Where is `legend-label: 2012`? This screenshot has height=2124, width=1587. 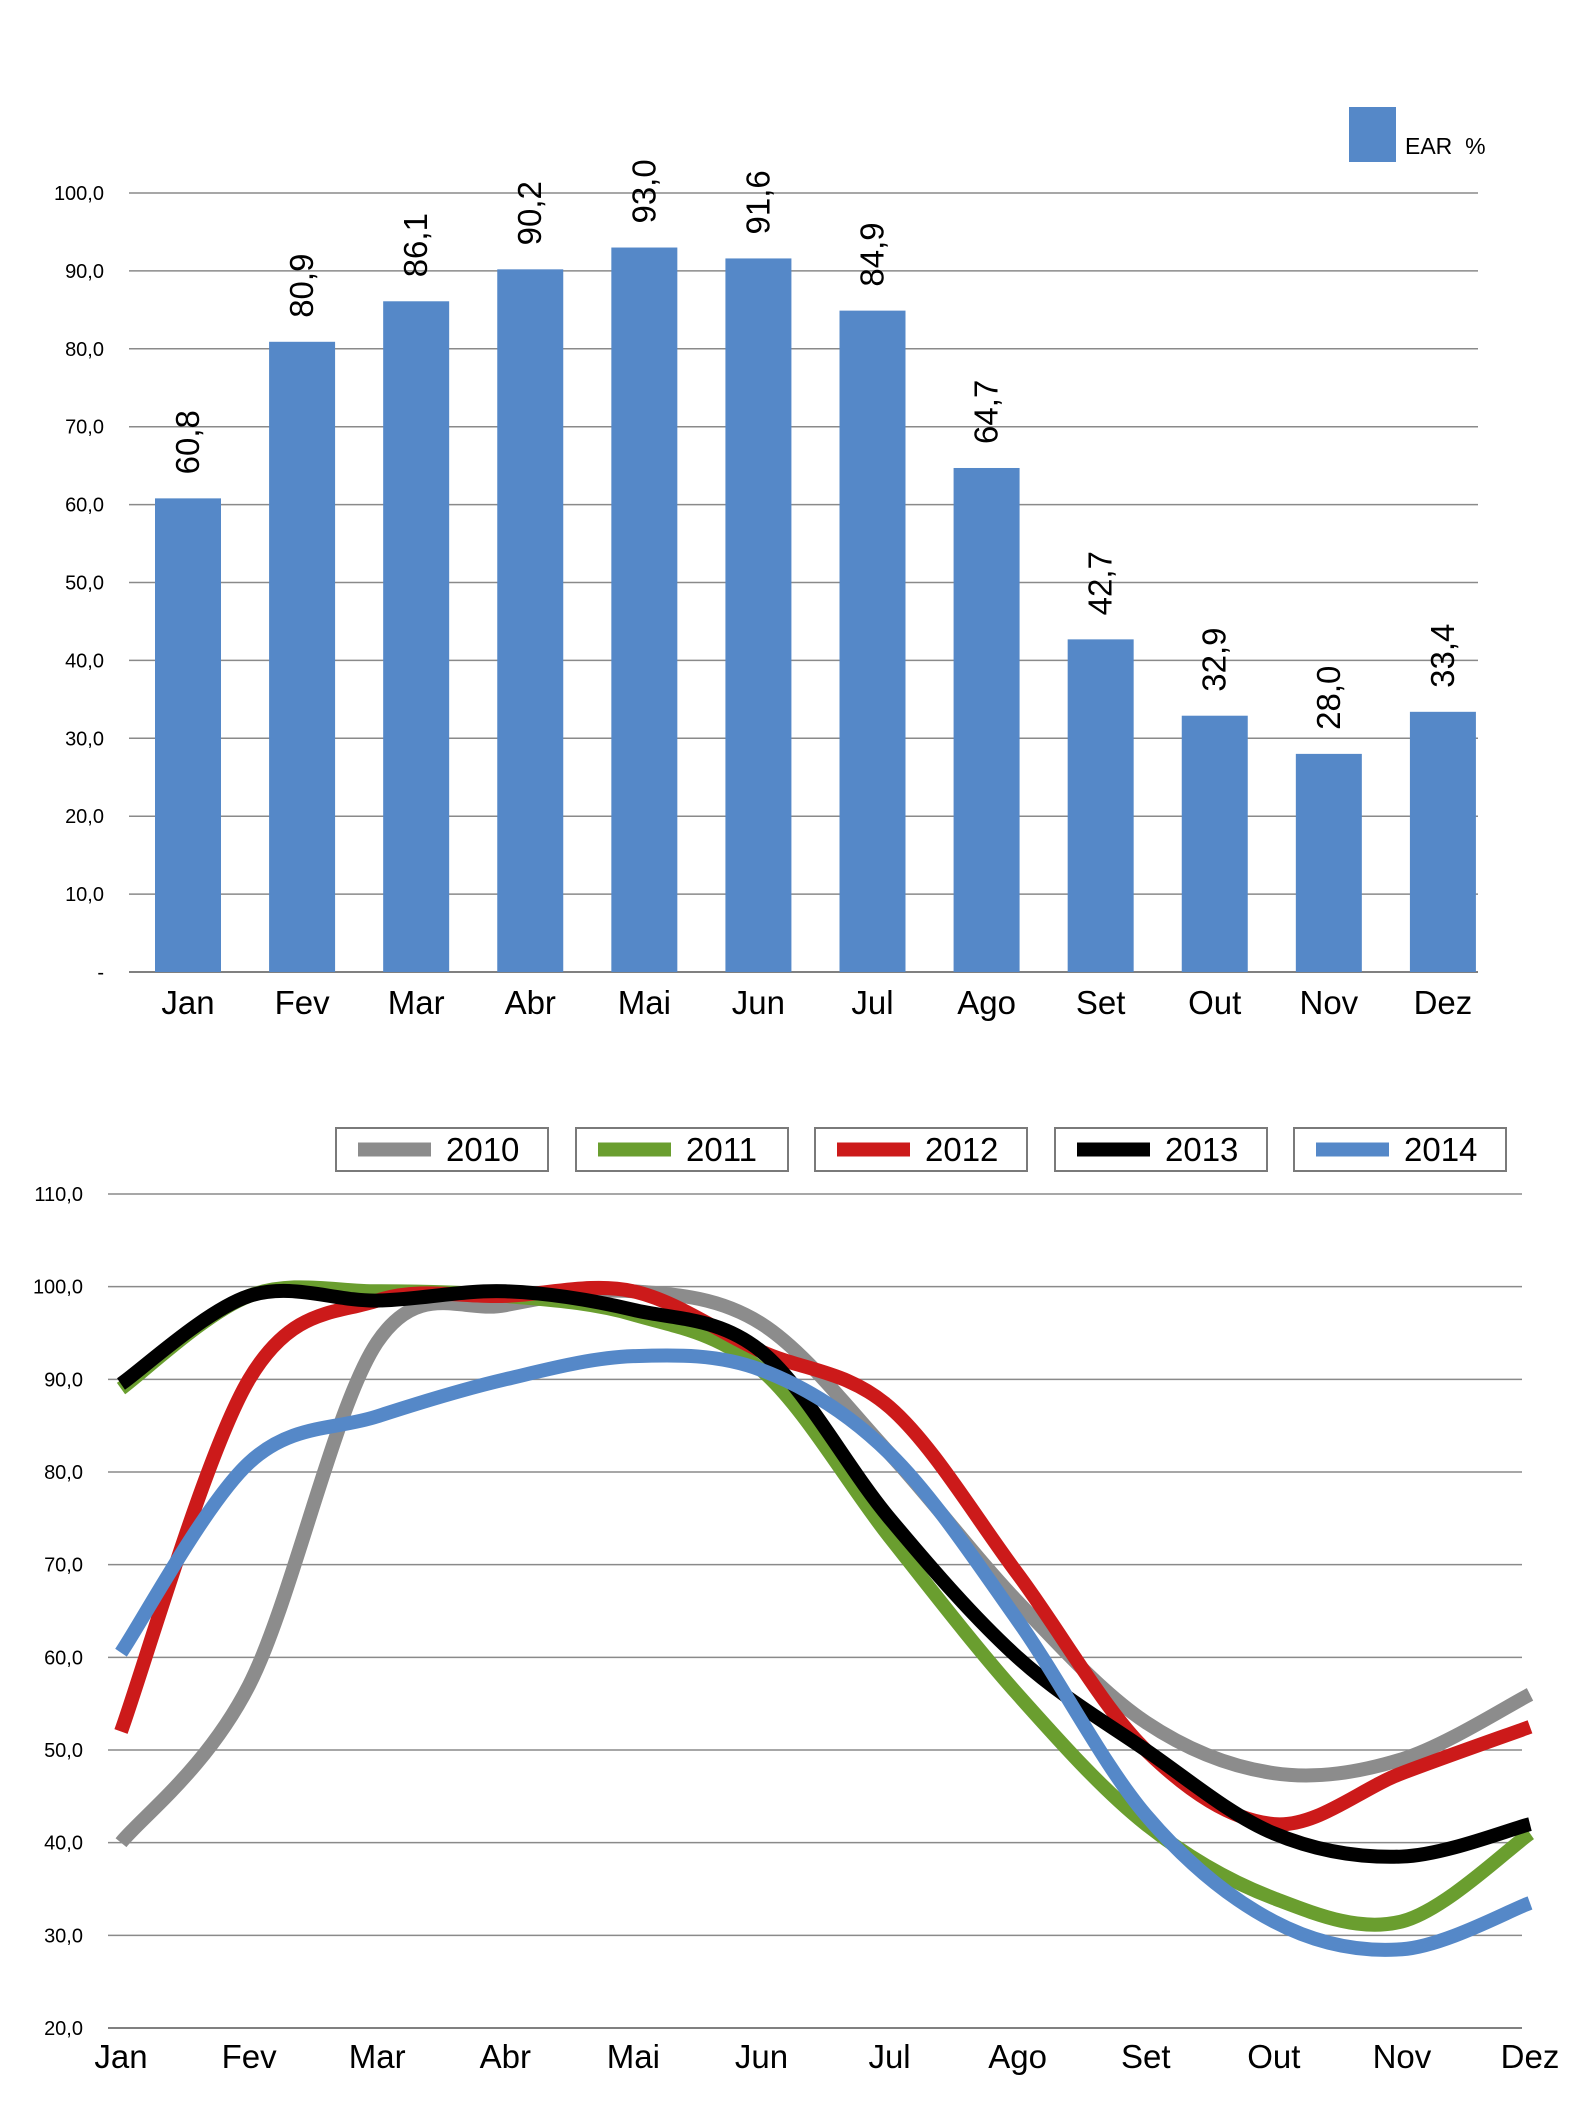 legend-label: 2012 is located at coordinates (961, 1149).